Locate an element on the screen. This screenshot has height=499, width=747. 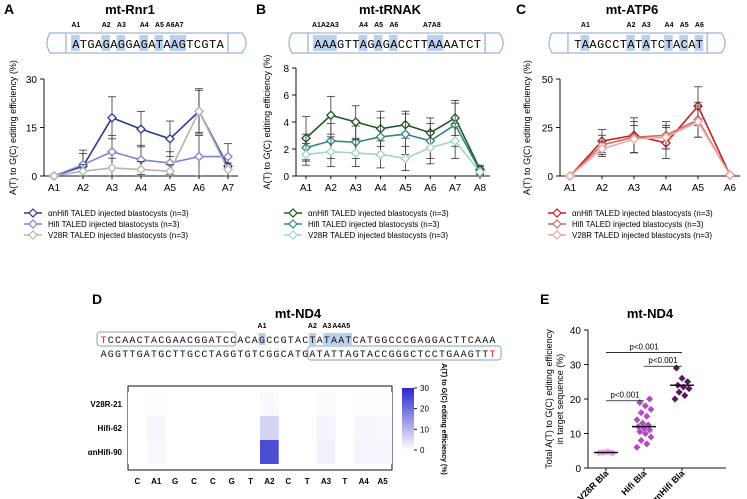
c-y-tick-label: 50 is located at coordinates (548, 80).